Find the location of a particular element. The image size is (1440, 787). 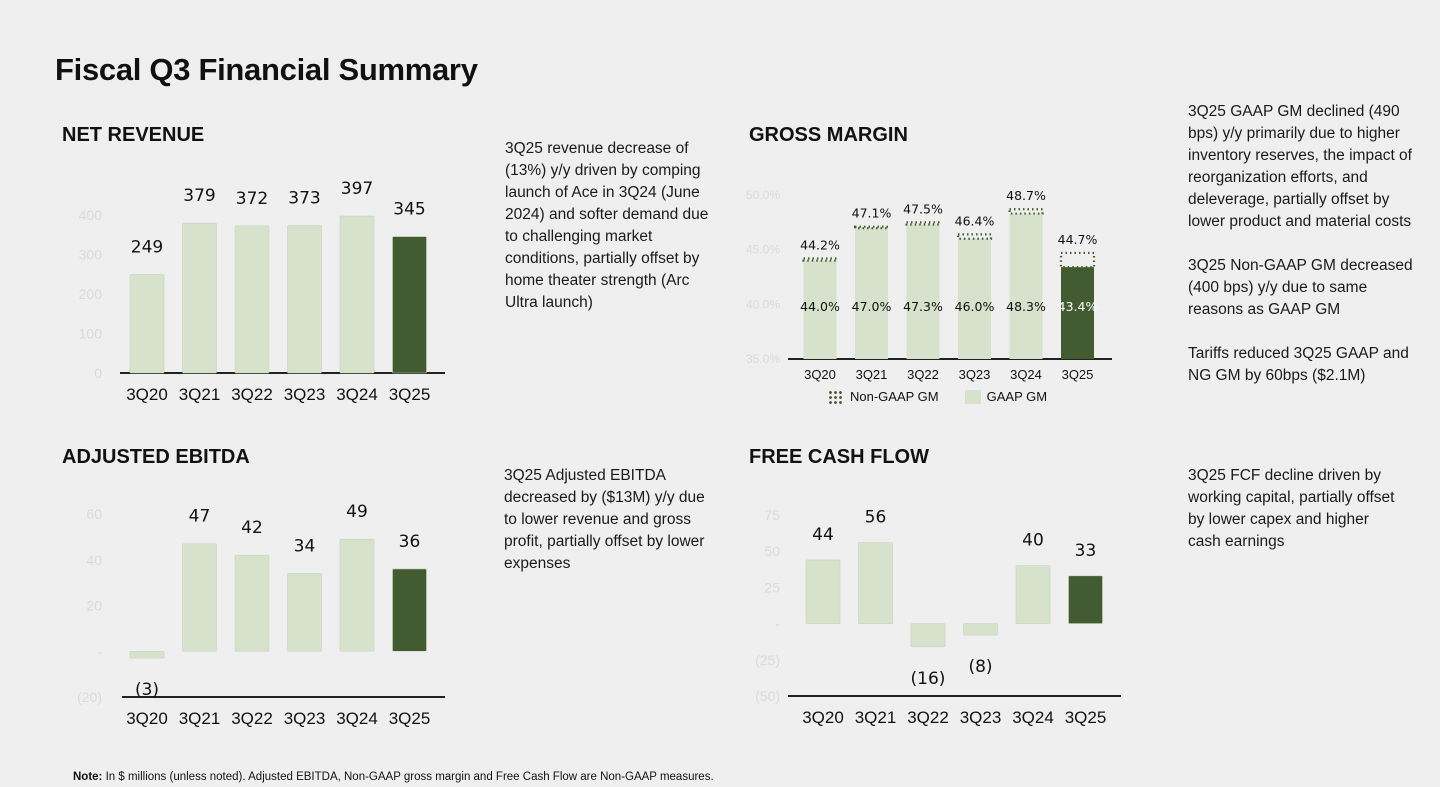

gaap-legend-label: GAAP GM is located at coordinates (1017, 396).